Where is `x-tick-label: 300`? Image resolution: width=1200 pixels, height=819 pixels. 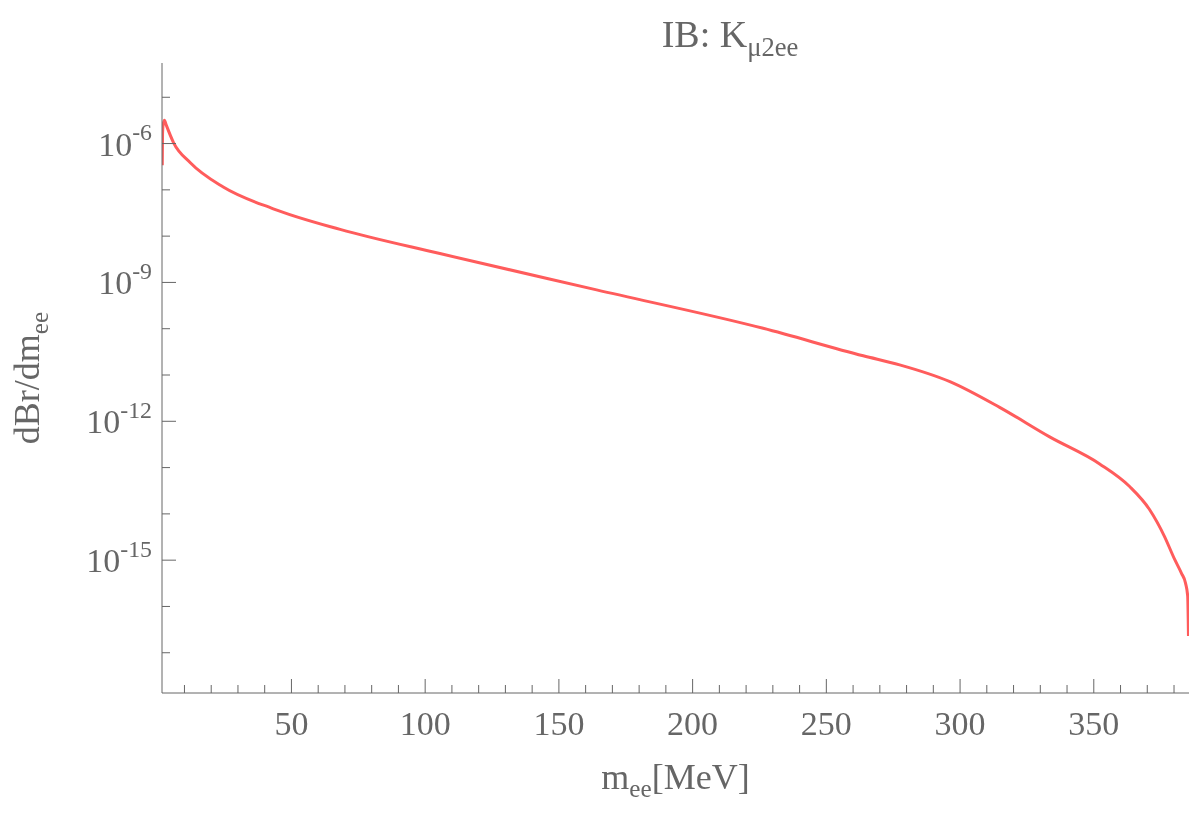 x-tick-label: 300 is located at coordinates (960, 723).